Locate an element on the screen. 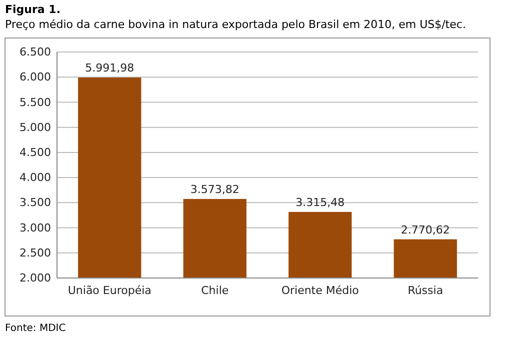 The image size is (507, 340). x-tick-label: Rússia is located at coordinates (426, 290).